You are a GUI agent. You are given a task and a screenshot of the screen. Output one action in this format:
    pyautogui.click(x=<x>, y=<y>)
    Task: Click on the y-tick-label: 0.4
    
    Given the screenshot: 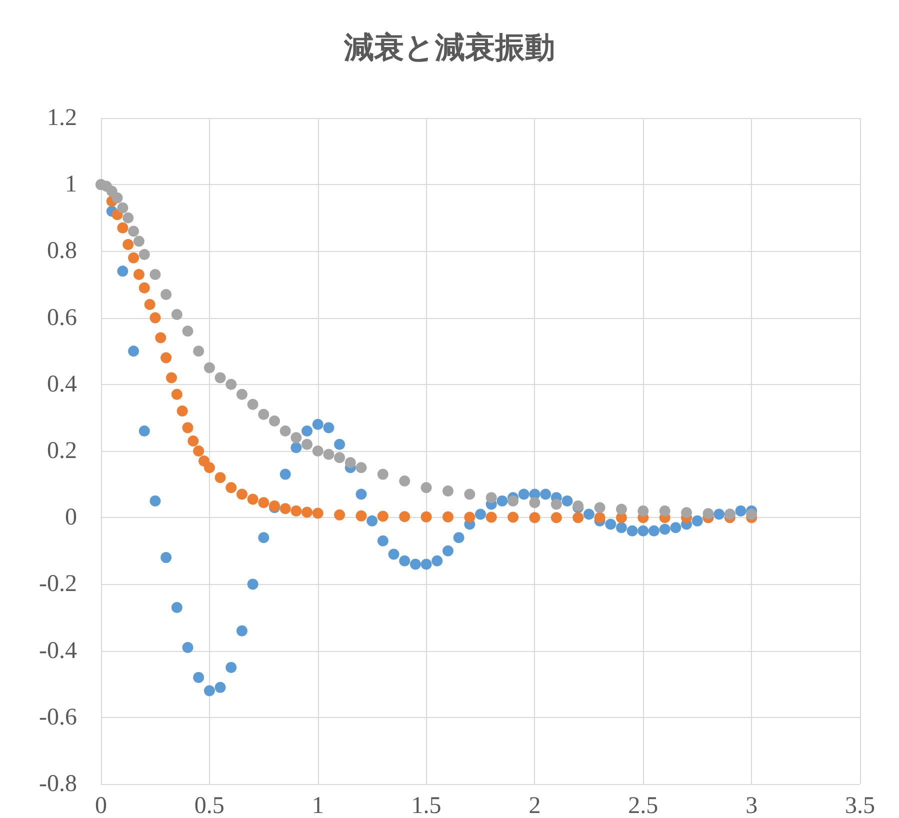 What is the action you would take?
    pyautogui.click(x=62, y=384)
    